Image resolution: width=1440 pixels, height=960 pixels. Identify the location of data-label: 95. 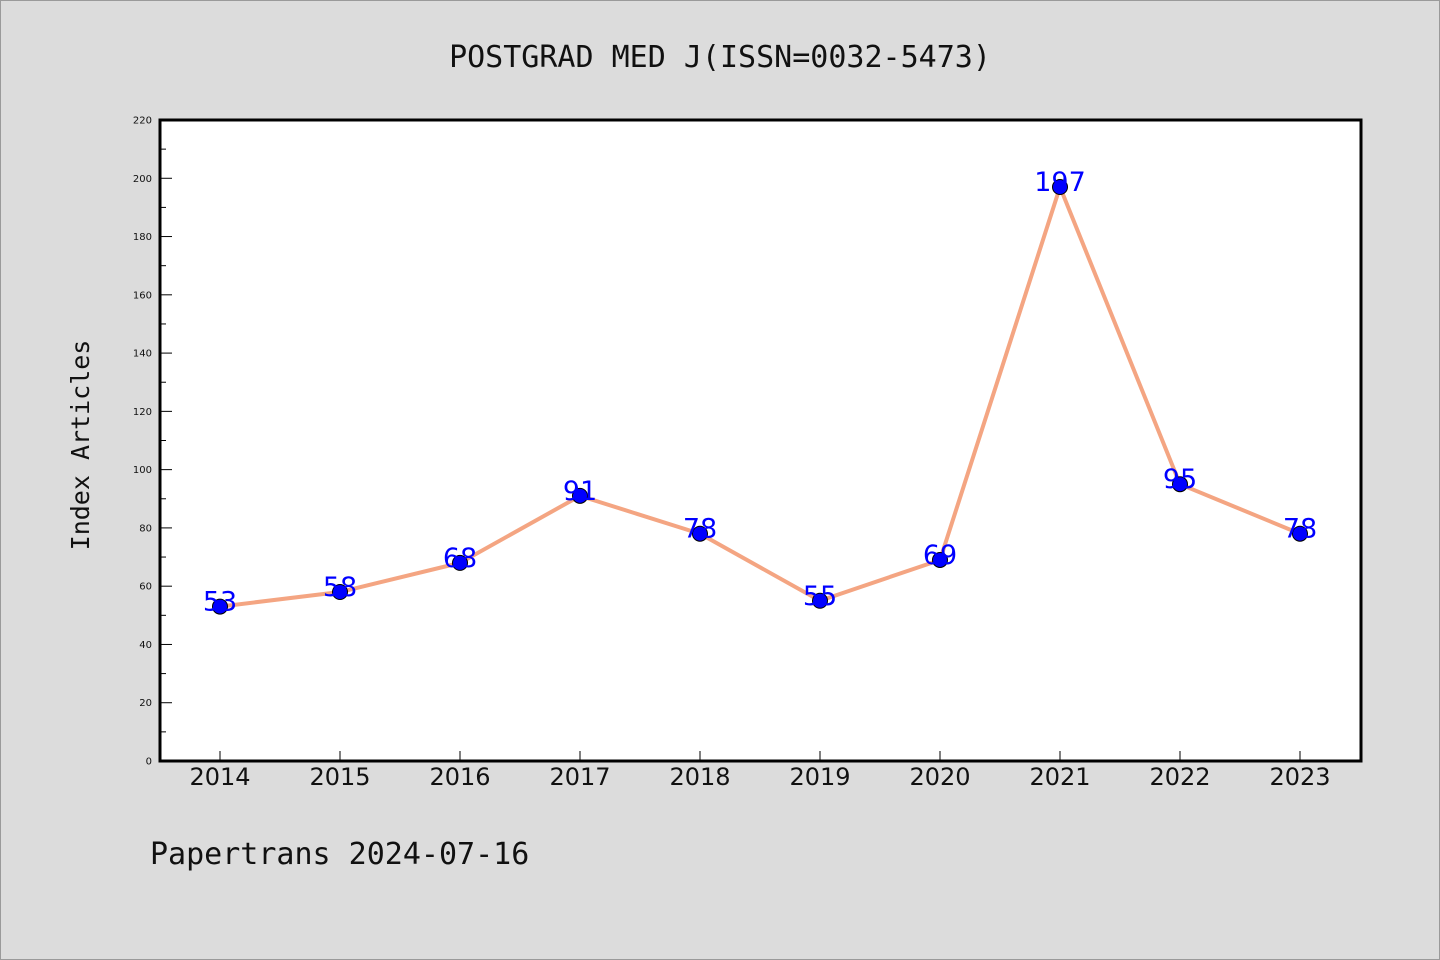
(1180, 479).